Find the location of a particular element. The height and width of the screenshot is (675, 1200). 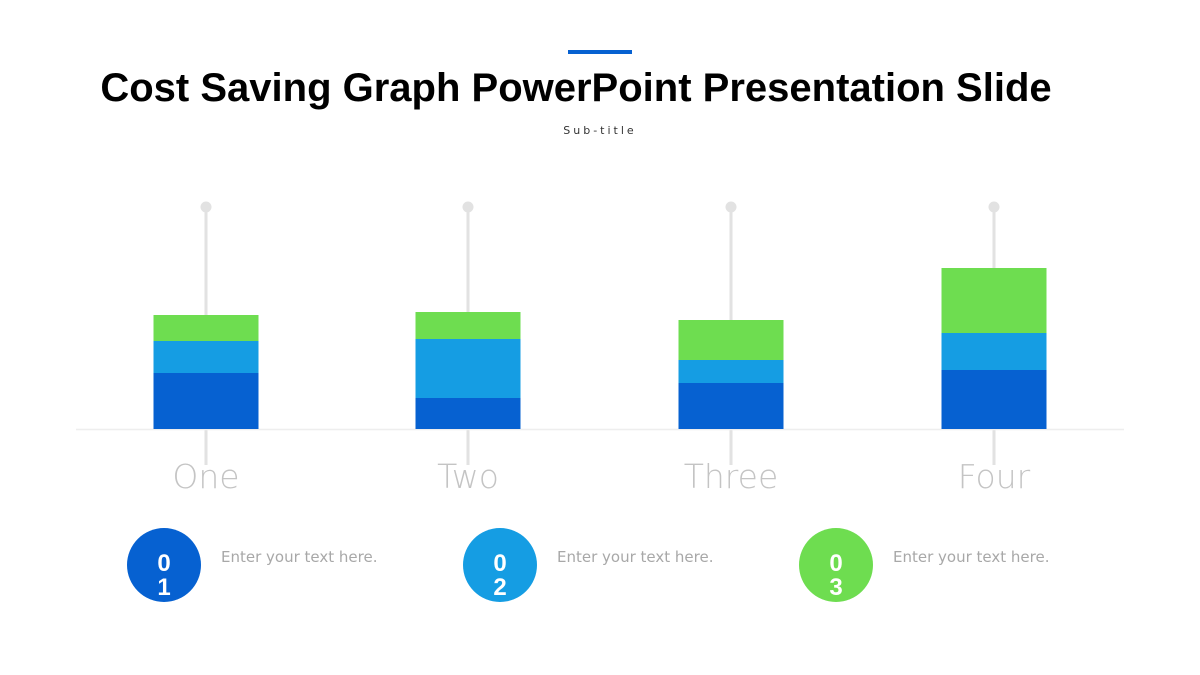

legend-number-badge: 03 is located at coordinates (836, 565).